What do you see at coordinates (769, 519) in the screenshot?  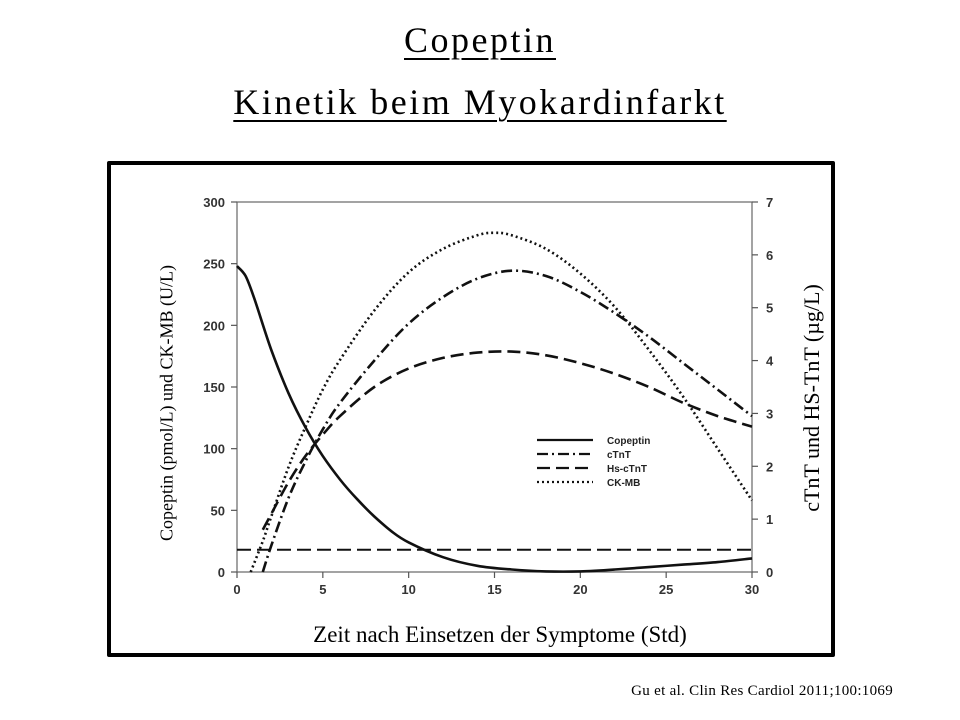 I see `y-right-tick-label: 1` at bounding box center [769, 519].